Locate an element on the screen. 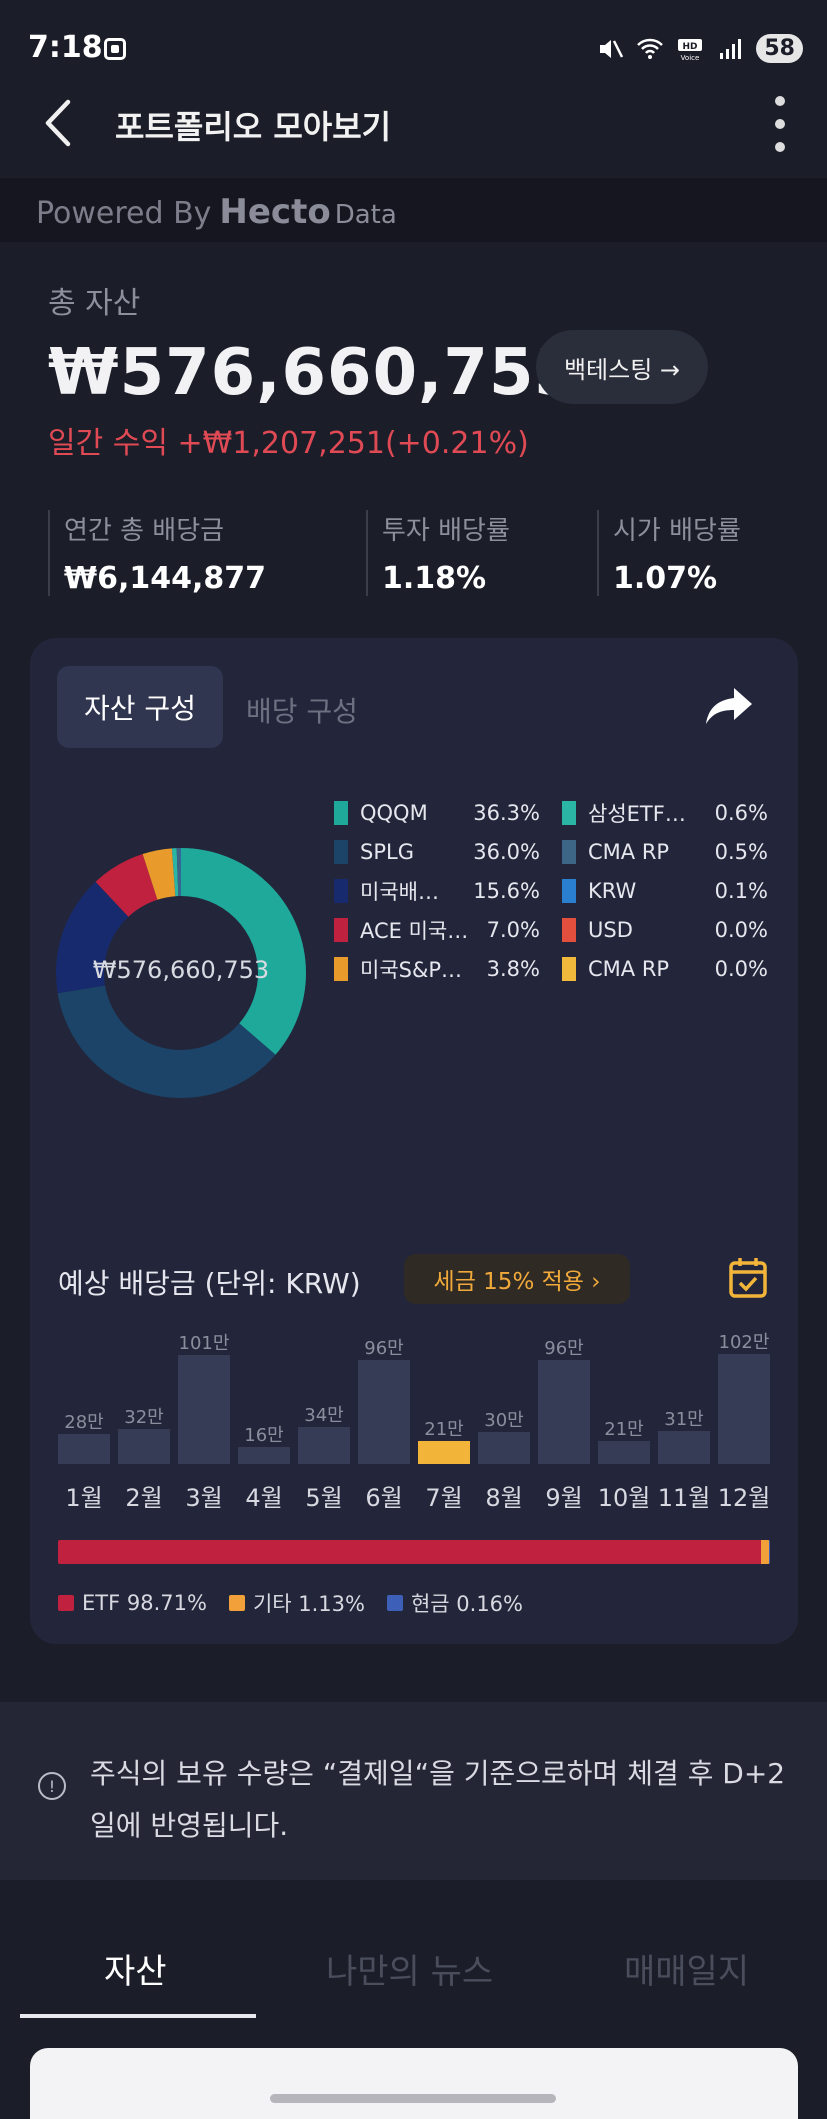 This screenshot has height=2119, width=827. dividend-section-title: 예상 배당금 (단위: KRW) is located at coordinates (209, 1283).